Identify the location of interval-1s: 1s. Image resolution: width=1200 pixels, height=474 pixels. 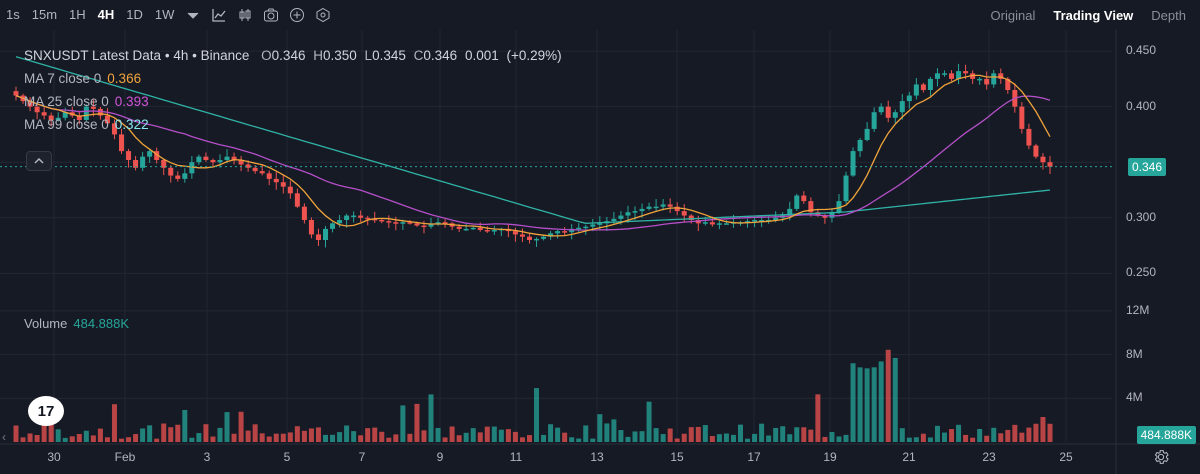
(13, 14).